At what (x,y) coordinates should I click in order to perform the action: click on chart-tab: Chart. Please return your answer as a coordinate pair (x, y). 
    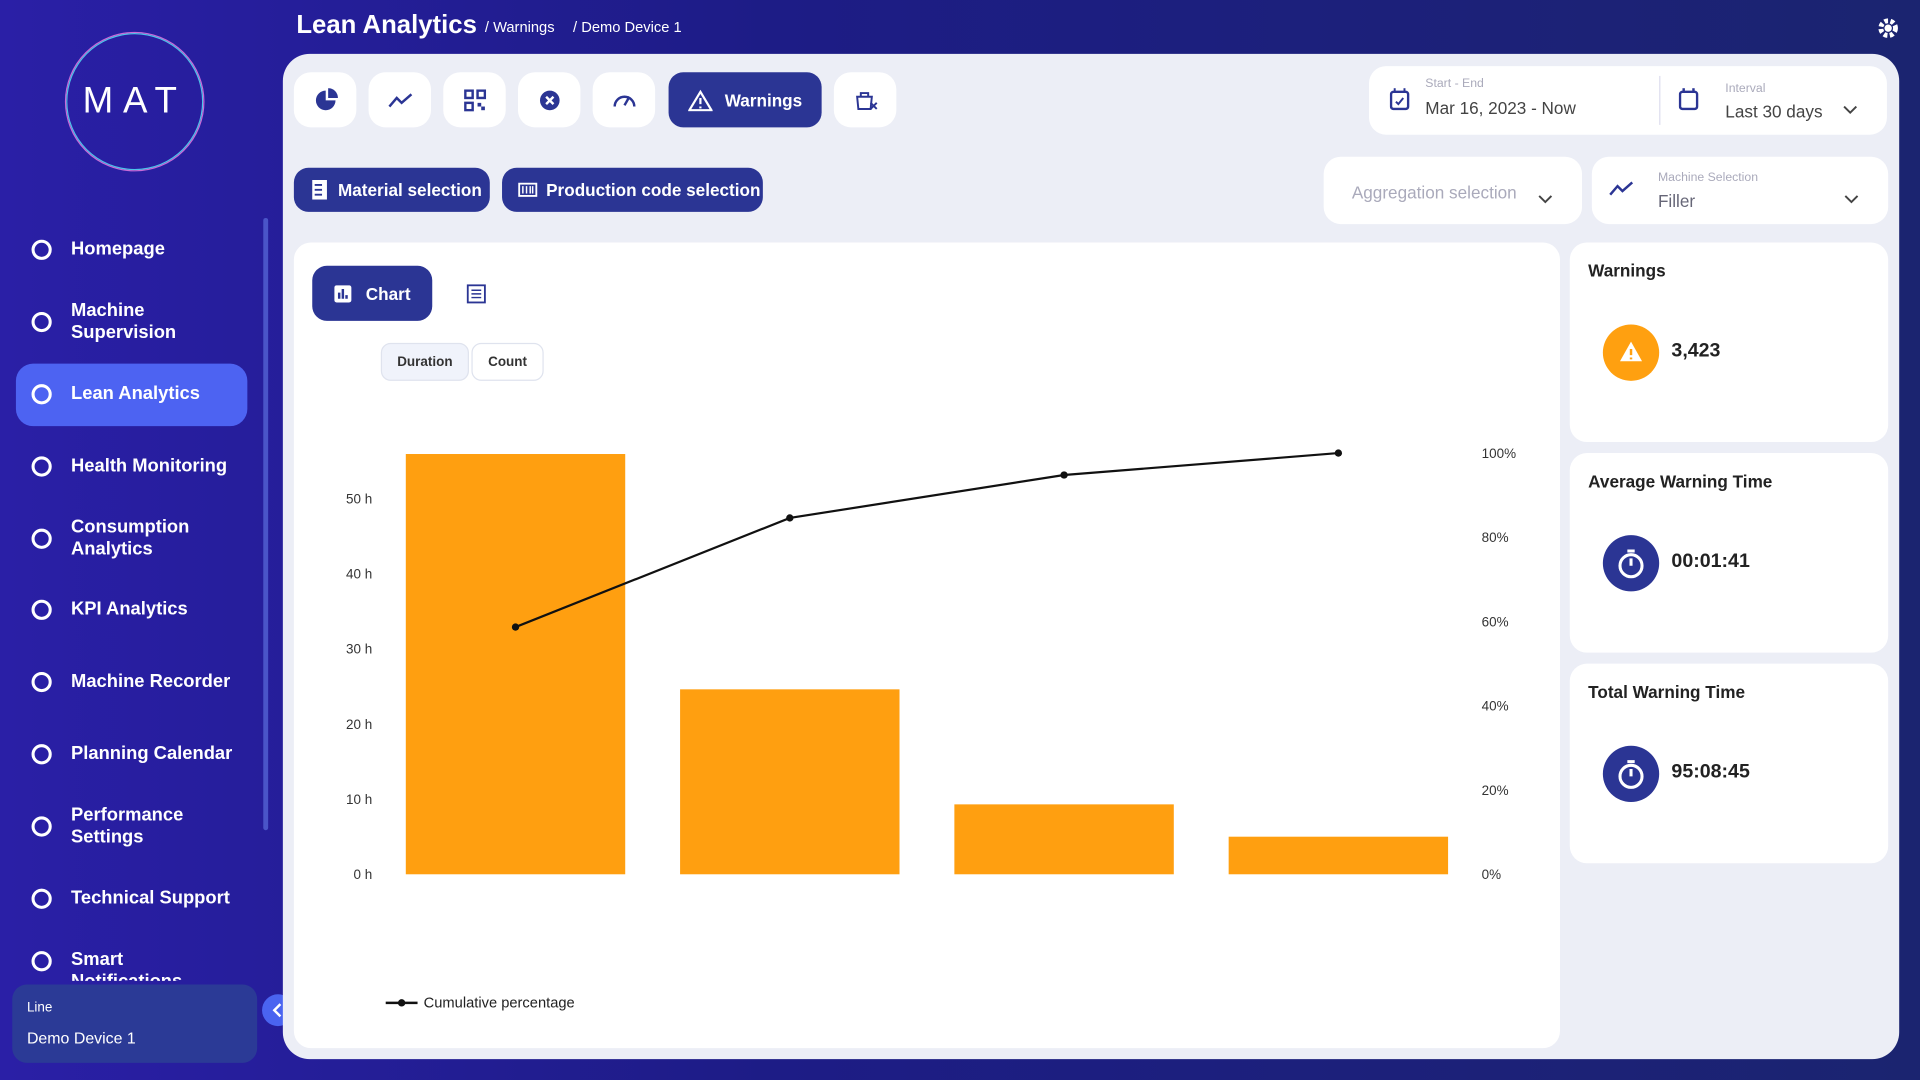
    Looking at the image, I should click on (372, 293).